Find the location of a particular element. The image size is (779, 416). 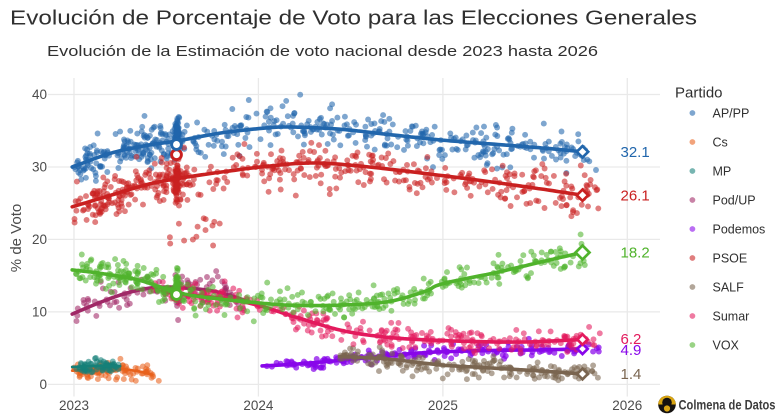

svg-text: Pod/UP is located at coordinates (734, 200).